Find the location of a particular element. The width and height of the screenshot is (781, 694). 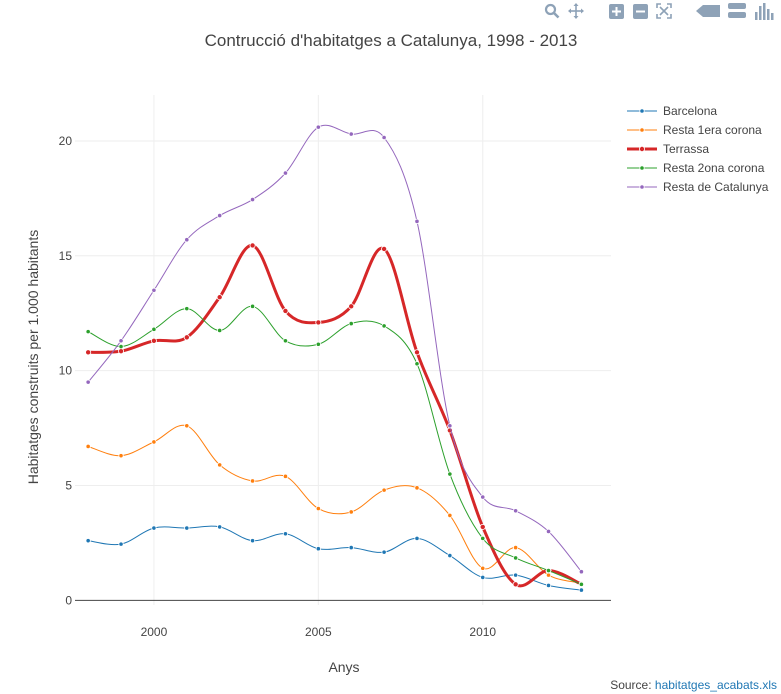

legend-item-resta-de-catalunya: Resta de Catalunya is located at coordinates (698, 187).